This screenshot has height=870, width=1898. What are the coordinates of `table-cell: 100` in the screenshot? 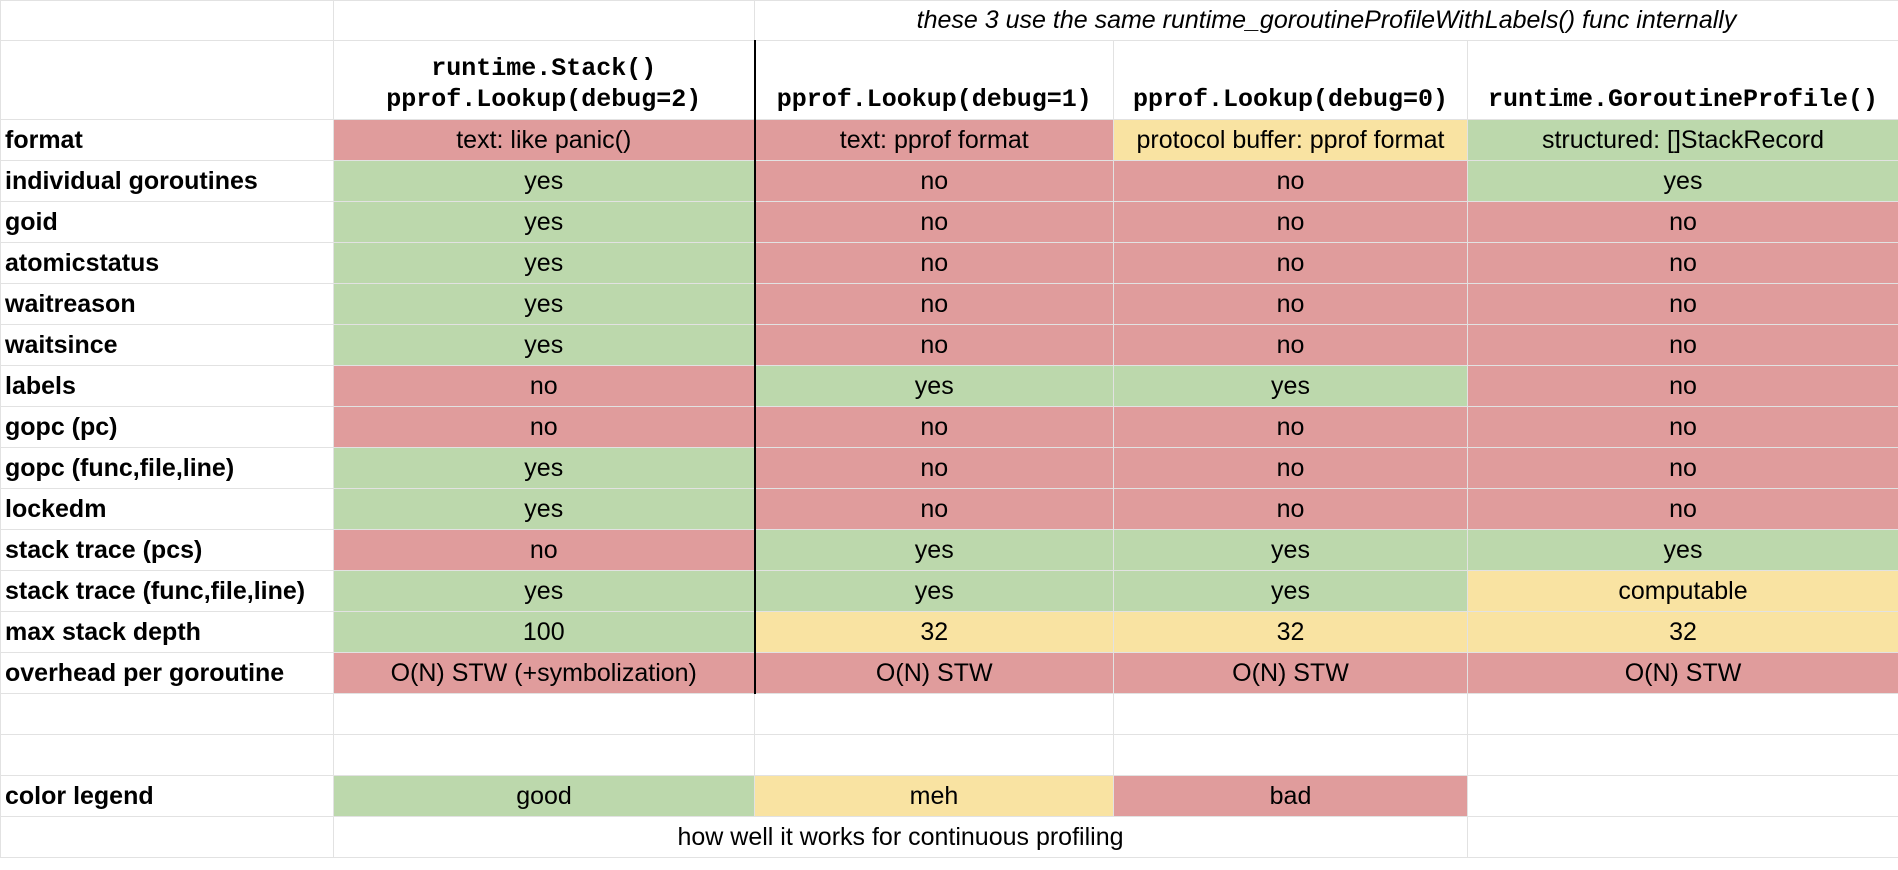 It's located at (544, 632).